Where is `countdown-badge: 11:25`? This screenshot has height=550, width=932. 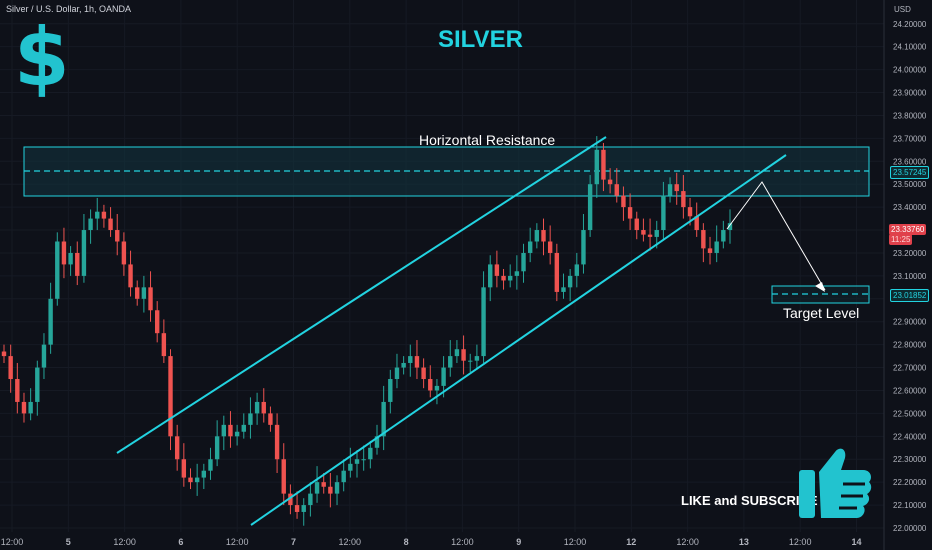
countdown-badge: 11:25 is located at coordinates (901, 239).